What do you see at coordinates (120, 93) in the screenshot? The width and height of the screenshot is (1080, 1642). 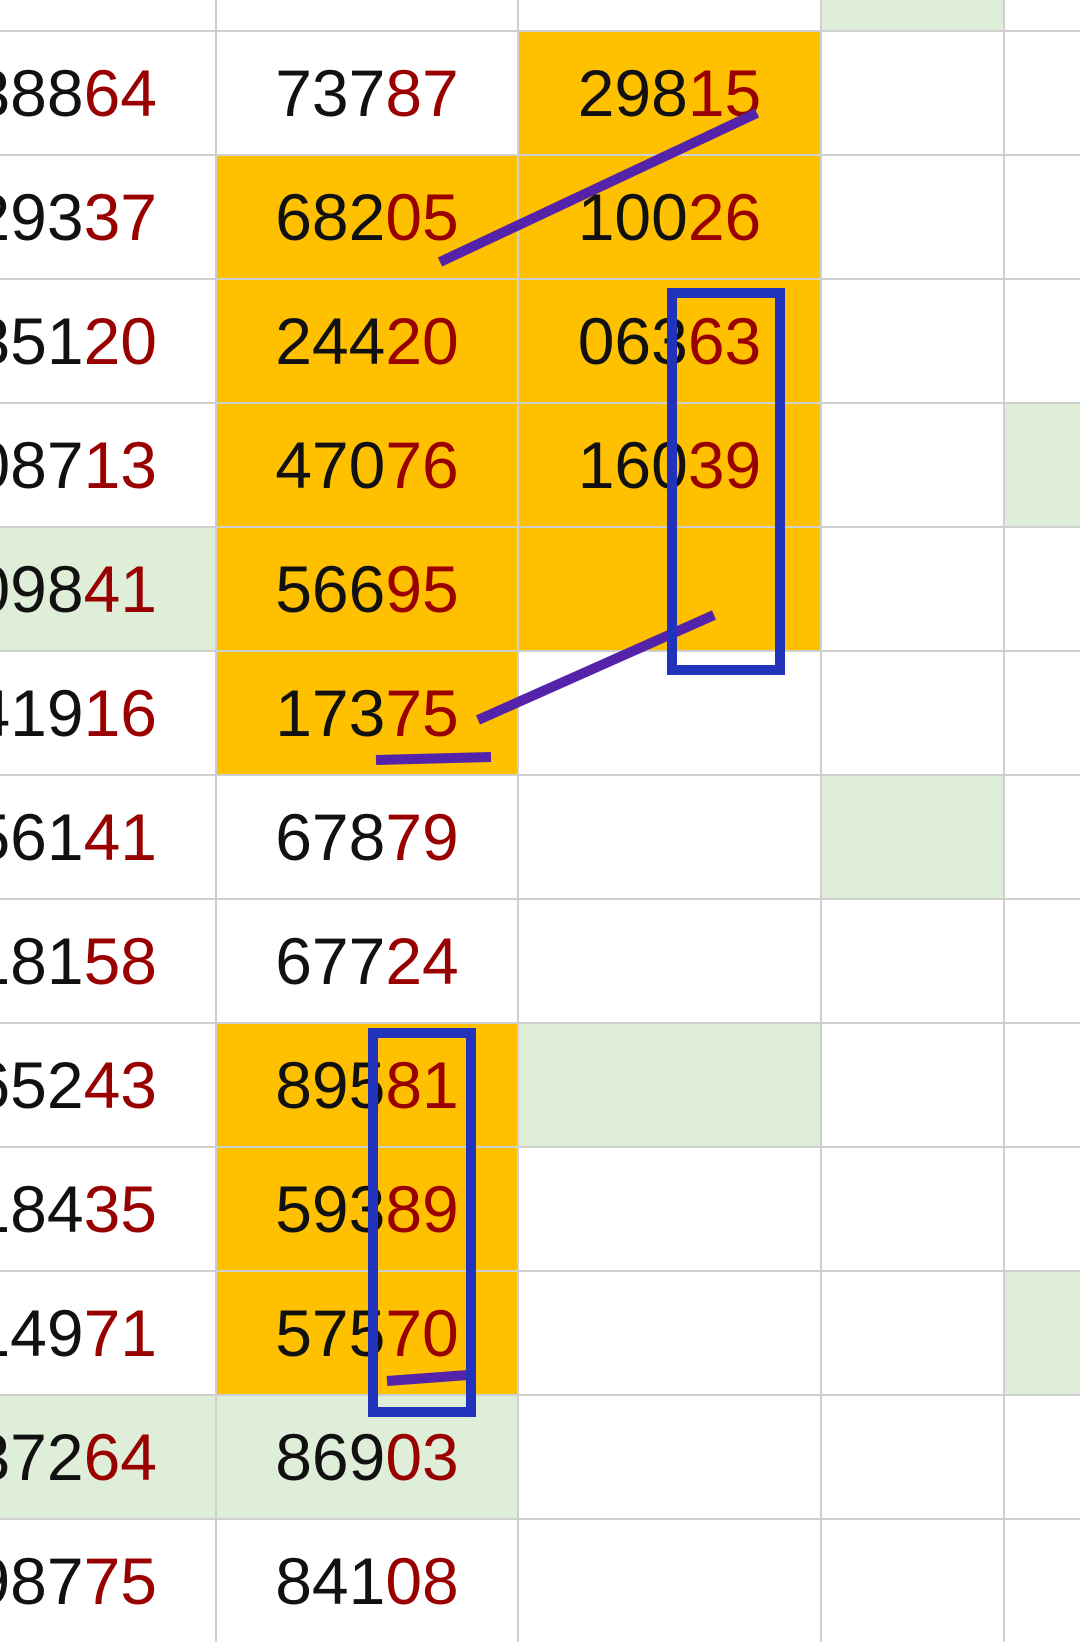 I see `value-trailing-digits: 64` at bounding box center [120, 93].